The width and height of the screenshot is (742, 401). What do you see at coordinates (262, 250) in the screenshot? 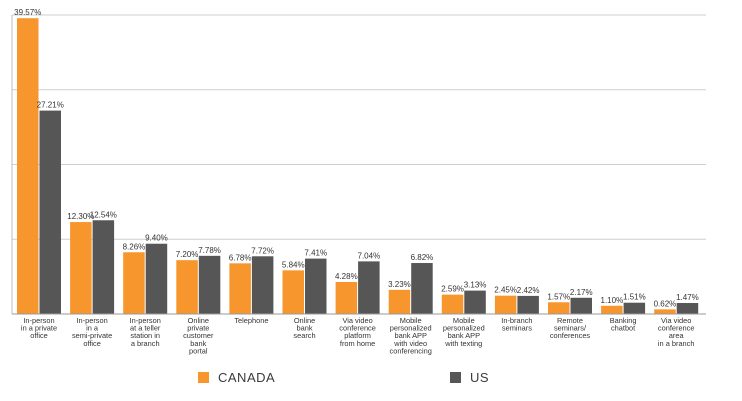
I see `data-label-us-4: 7.72%` at bounding box center [262, 250].